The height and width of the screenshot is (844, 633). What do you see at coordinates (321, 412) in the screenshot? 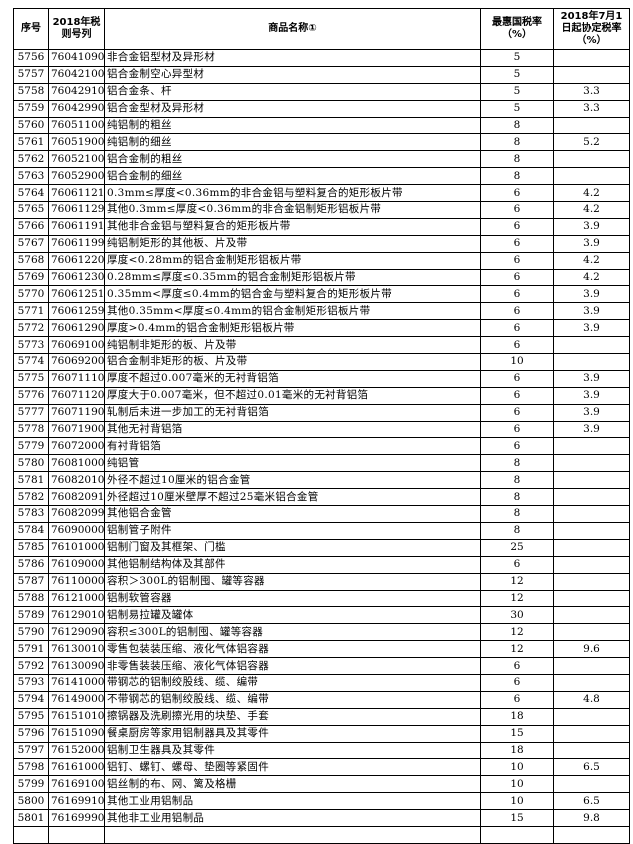
I see `table-row: 5777 76071190 轧制后未进一步加工的无衬背铝箔 6 3.9` at bounding box center [321, 412].